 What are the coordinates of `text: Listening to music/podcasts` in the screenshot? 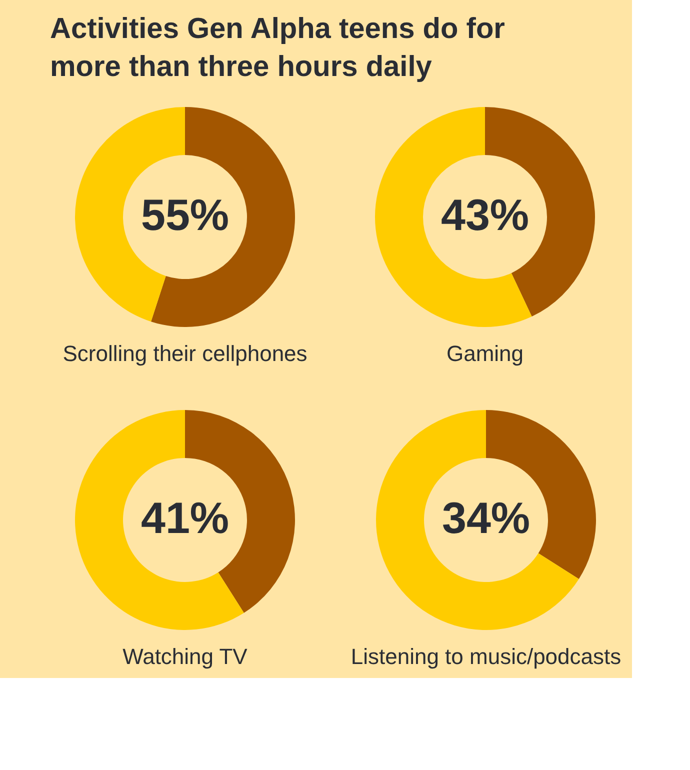 It's located at (486, 656).